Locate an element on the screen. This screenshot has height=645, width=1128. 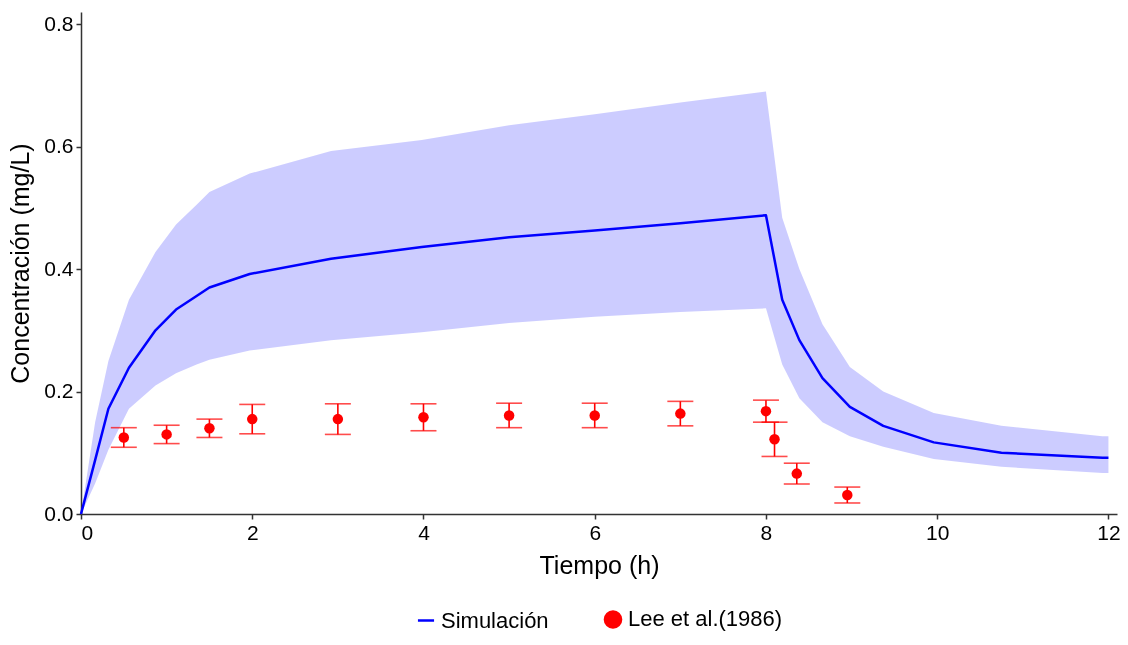
x-tick-label: 12 is located at coordinates (1109, 532).